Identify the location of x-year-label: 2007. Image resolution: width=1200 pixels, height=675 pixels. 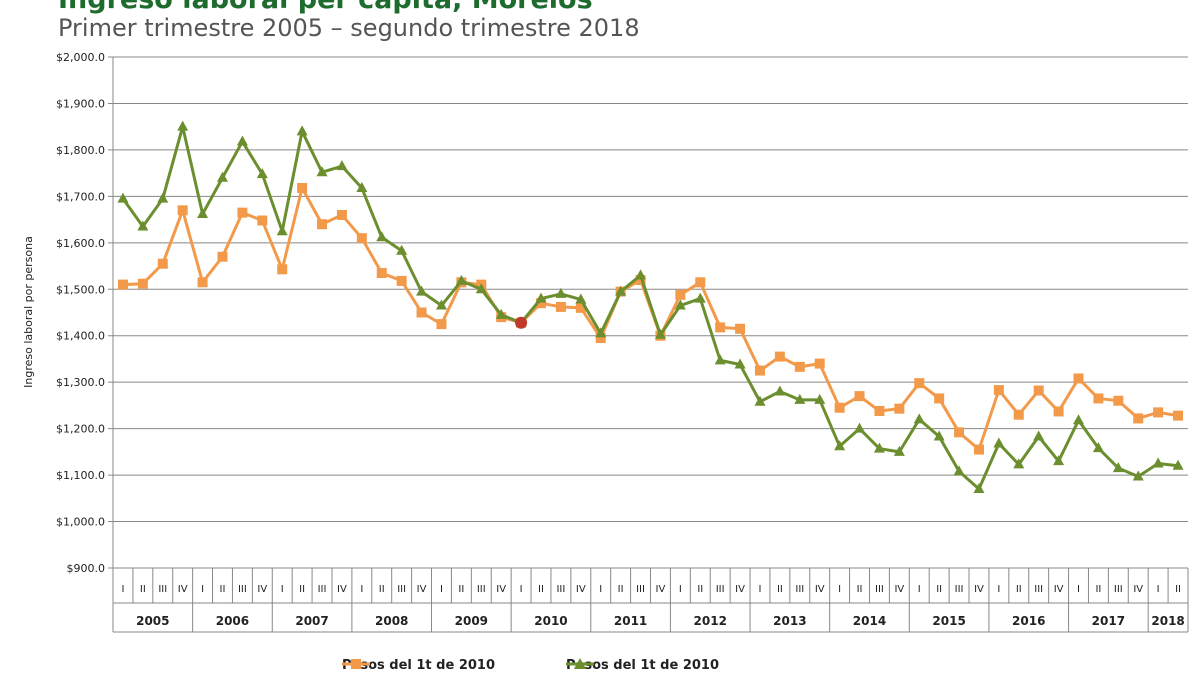
(311, 621).